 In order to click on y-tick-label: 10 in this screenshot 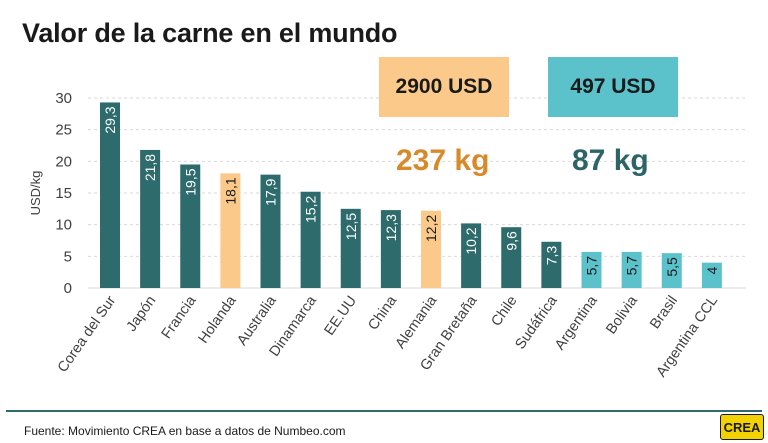, I will do `click(63, 225)`.